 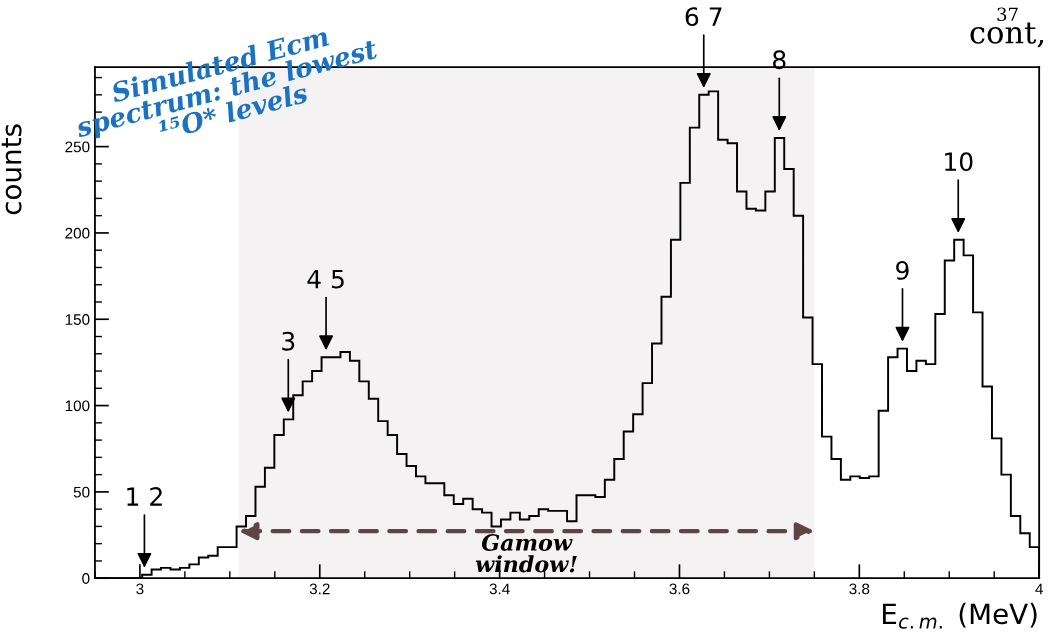 What do you see at coordinates (526, 553) in the screenshot?
I see `band-label: Gamow window!` at bounding box center [526, 553].